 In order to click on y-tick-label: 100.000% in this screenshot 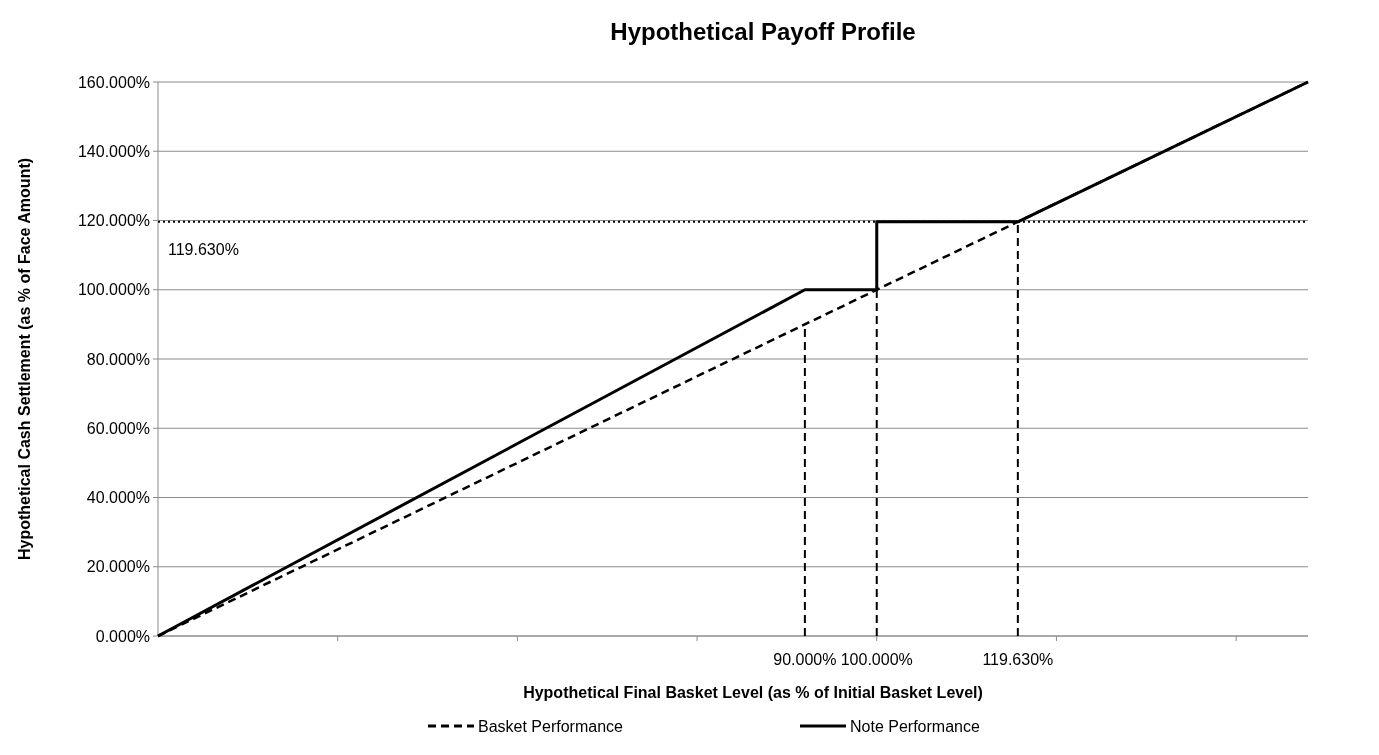, I will do `click(113, 290)`.